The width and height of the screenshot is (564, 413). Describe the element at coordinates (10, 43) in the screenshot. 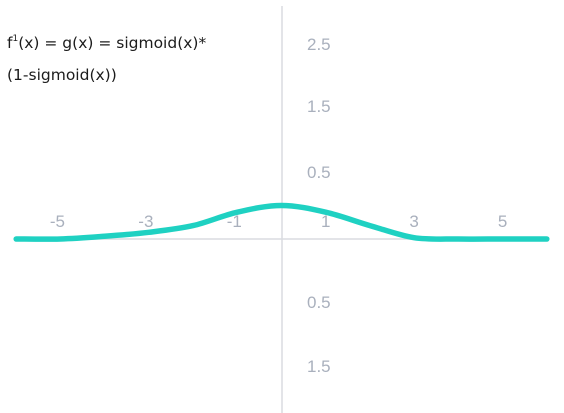

I see `title-function-name: f` at that location.